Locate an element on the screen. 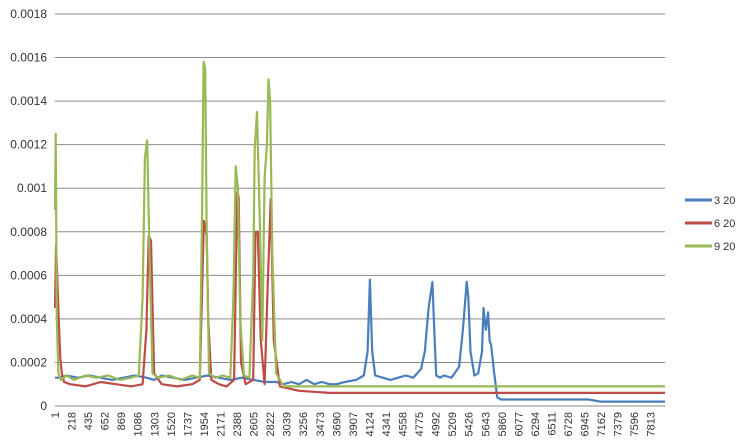  x-tick-label: 3473 is located at coordinates (321, 424).